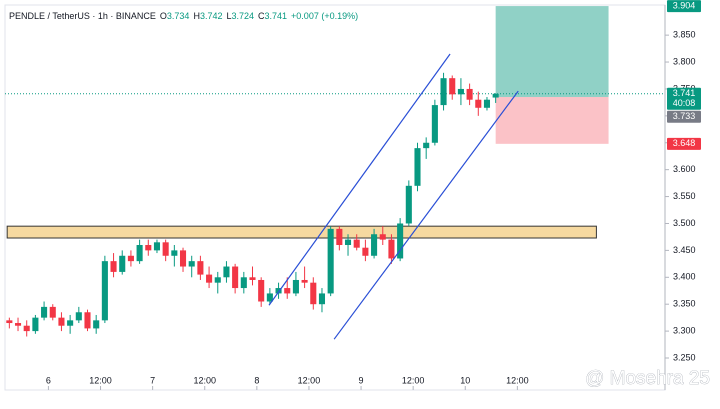 Image resolution: width=720 pixels, height=409 pixels. Describe the element at coordinates (242, 16) in the screenshot. I see `ohlc-value: 3.724` at that location.